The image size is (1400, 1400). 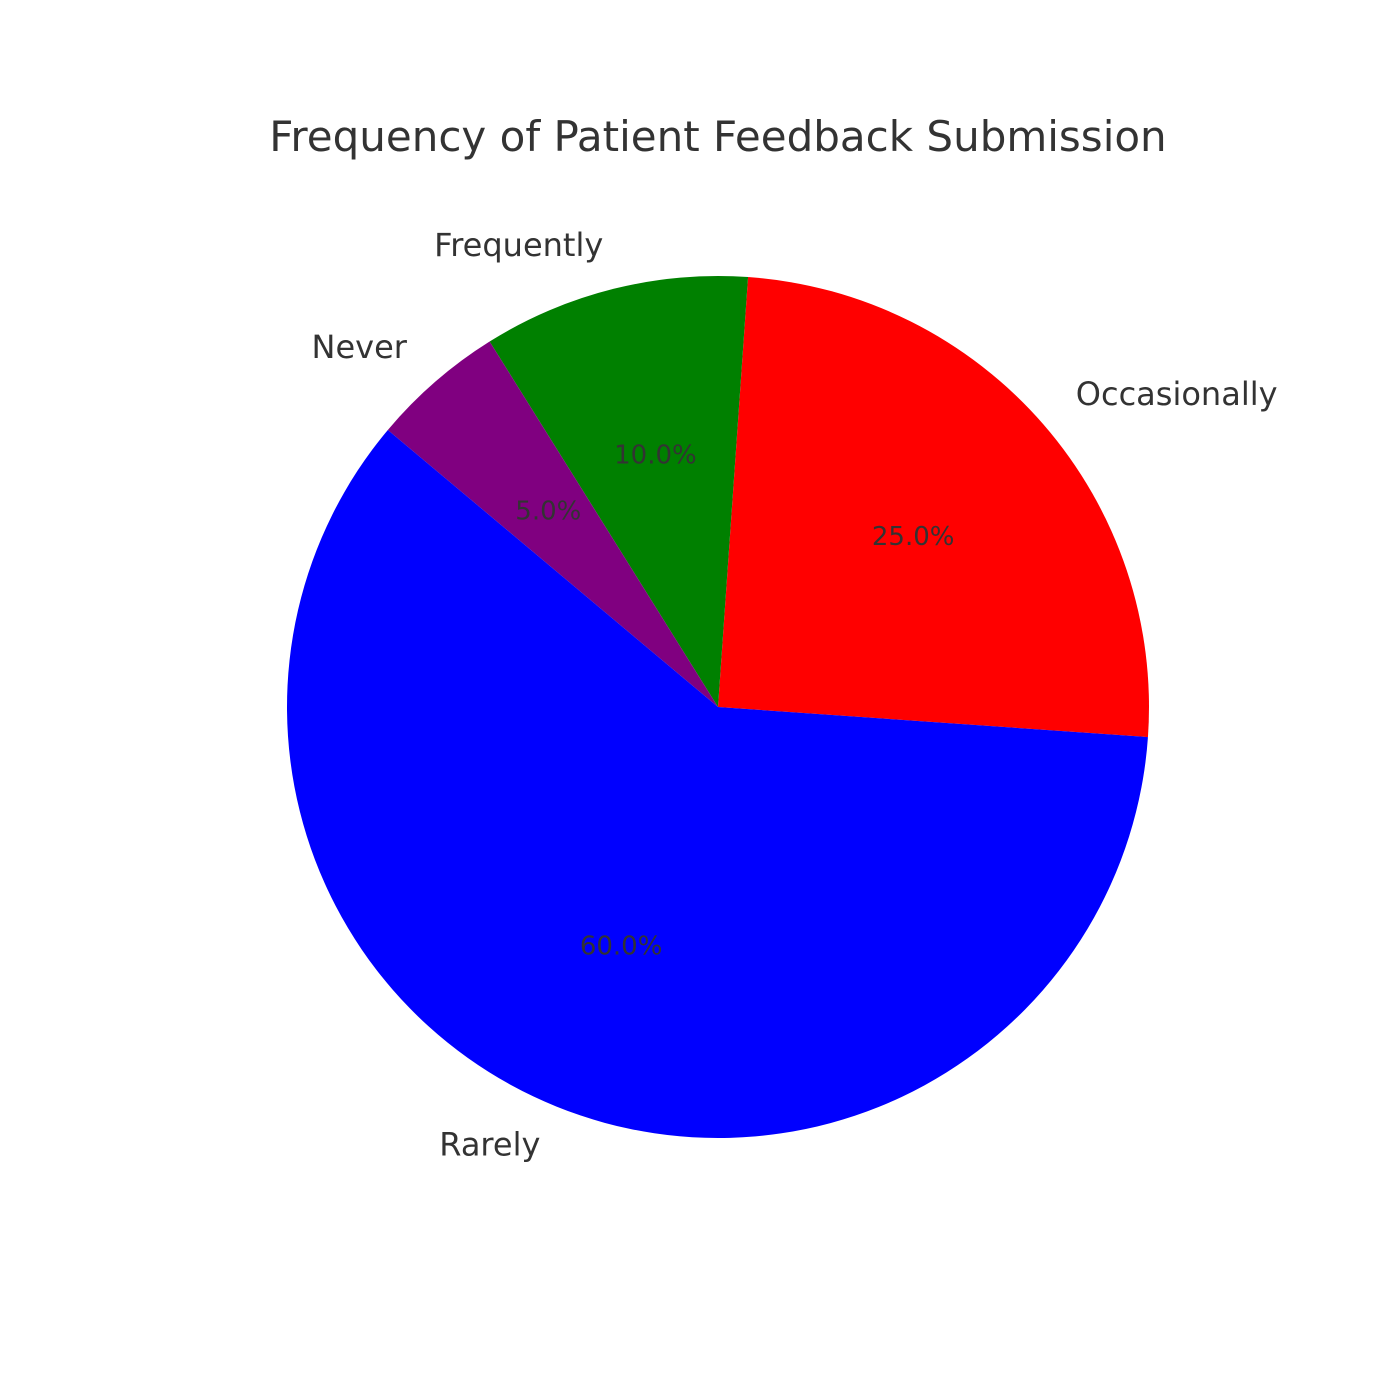 I want to click on slice-label-never: Never, so click(x=360, y=347).